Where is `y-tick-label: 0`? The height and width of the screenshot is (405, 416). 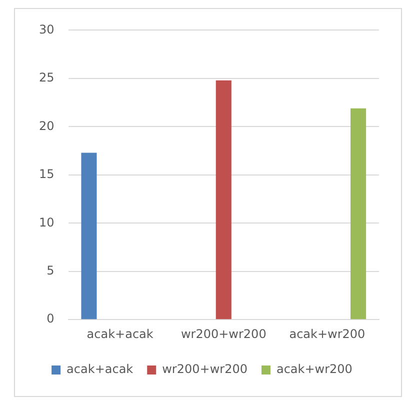
y-tick-label: 0 is located at coordinates (50, 319).